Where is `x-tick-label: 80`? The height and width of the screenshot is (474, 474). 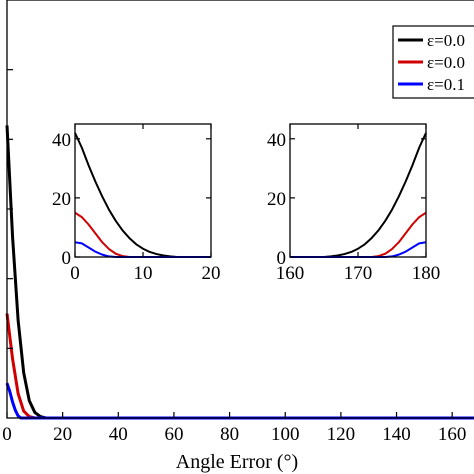
x-tick-label: 80 is located at coordinates (229, 434).